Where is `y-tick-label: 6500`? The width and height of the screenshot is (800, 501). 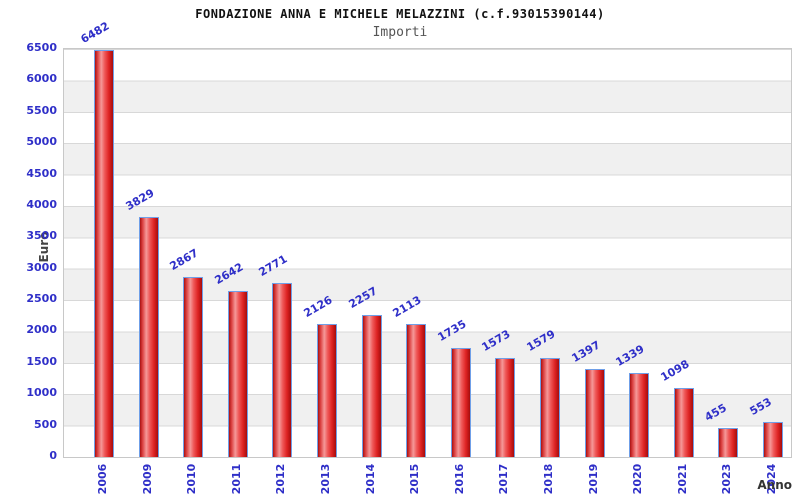
y-tick-label: 6500 is located at coordinates (41, 47).